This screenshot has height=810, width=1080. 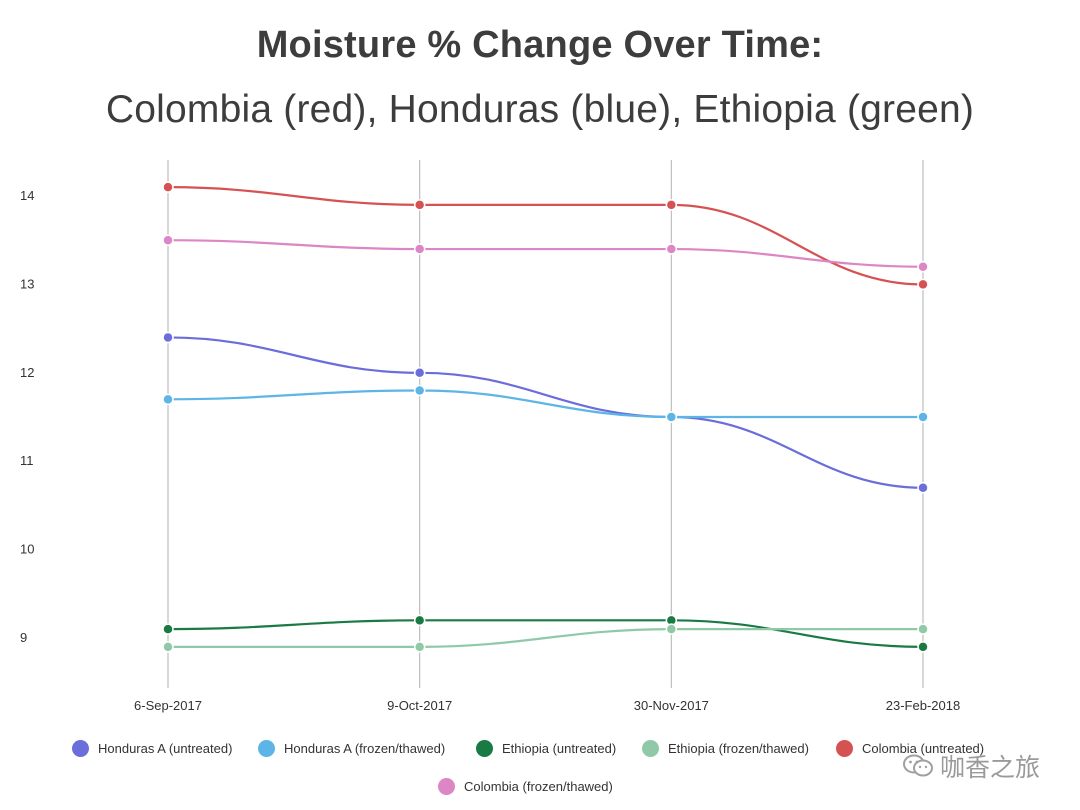 What do you see at coordinates (990, 768) in the screenshot?
I see `watermark-text: 咖香之旅` at bounding box center [990, 768].